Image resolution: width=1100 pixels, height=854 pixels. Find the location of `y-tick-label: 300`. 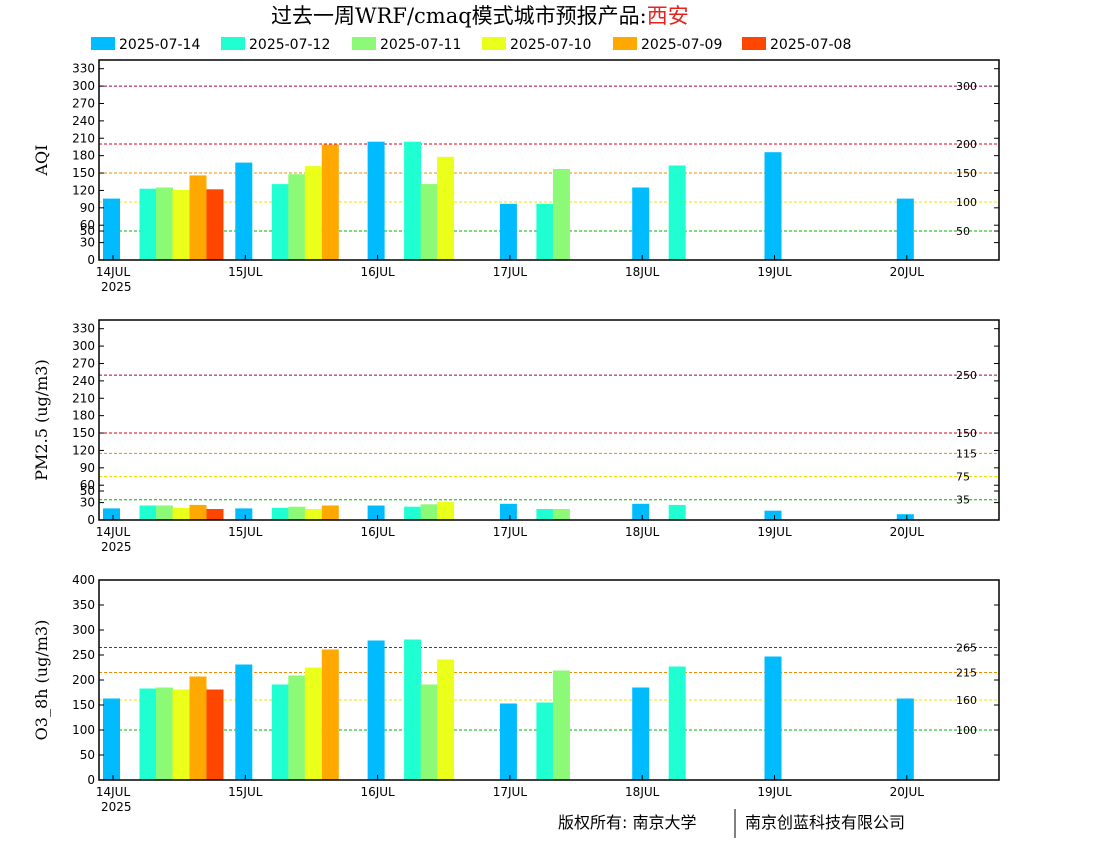

y-tick-label: 300 is located at coordinates (83, 630).